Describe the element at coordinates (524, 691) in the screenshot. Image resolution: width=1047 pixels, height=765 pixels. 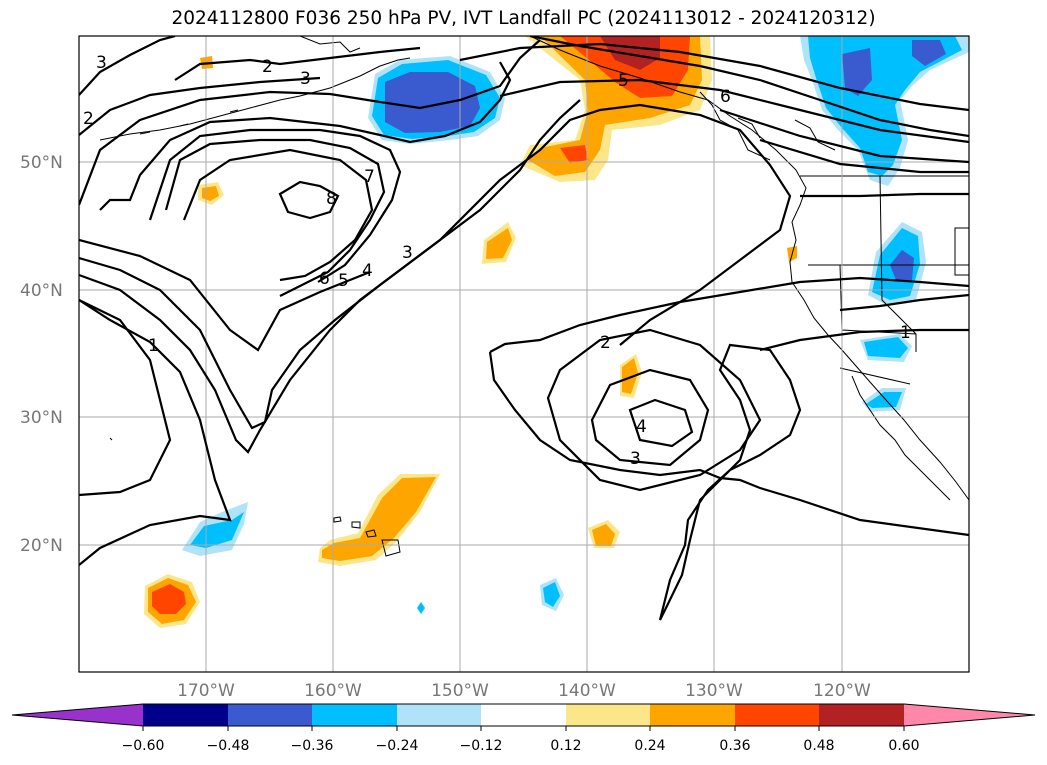
I see `longitude-labels: 170°W 160°W 150°W 140°W 130°W 120°W` at that location.